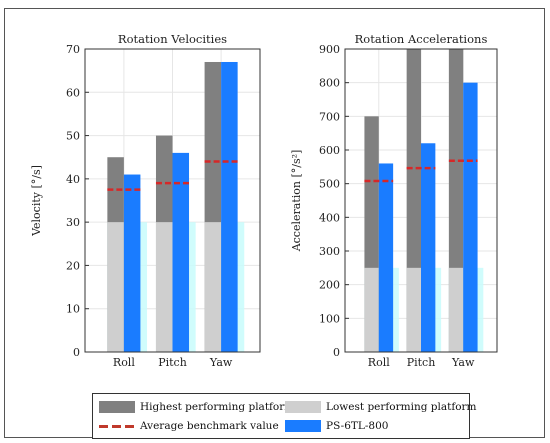 This screenshot has height=443, width=550. What do you see at coordinates (421, 39) in the screenshot?
I see `chart-title: Rotation Accelerations` at bounding box center [421, 39].